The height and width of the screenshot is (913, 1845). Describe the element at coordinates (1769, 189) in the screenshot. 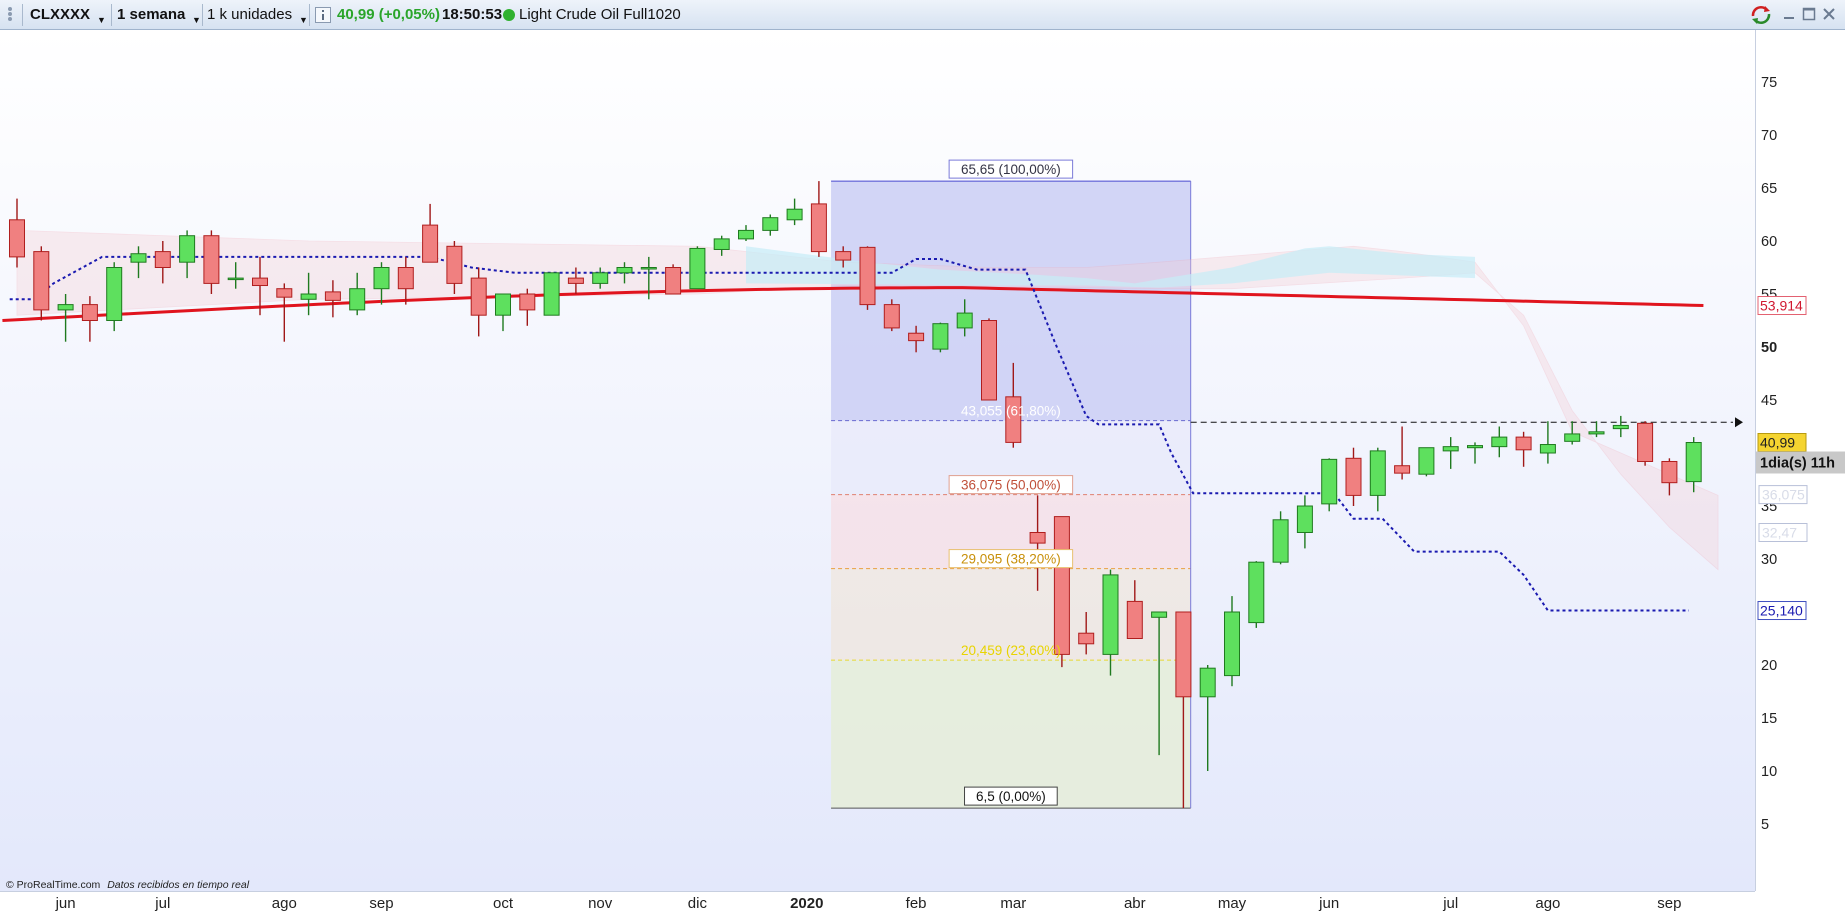

I see `y-tick-label: 65` at that location.